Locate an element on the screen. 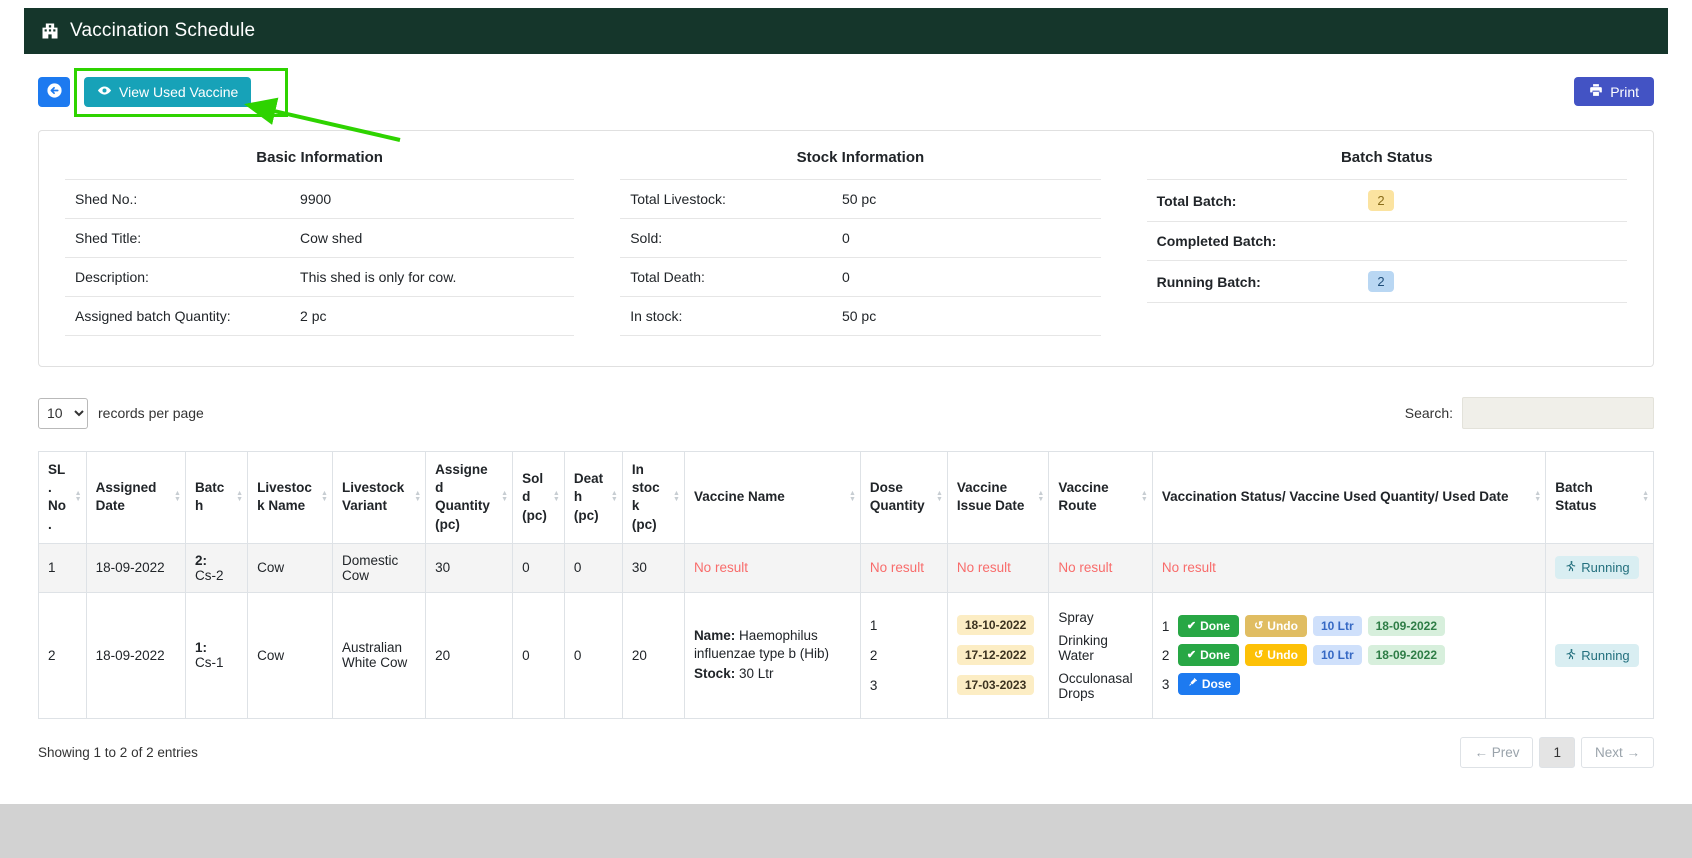  cell-in-stock: 30 is located at coordinates (653, 567).